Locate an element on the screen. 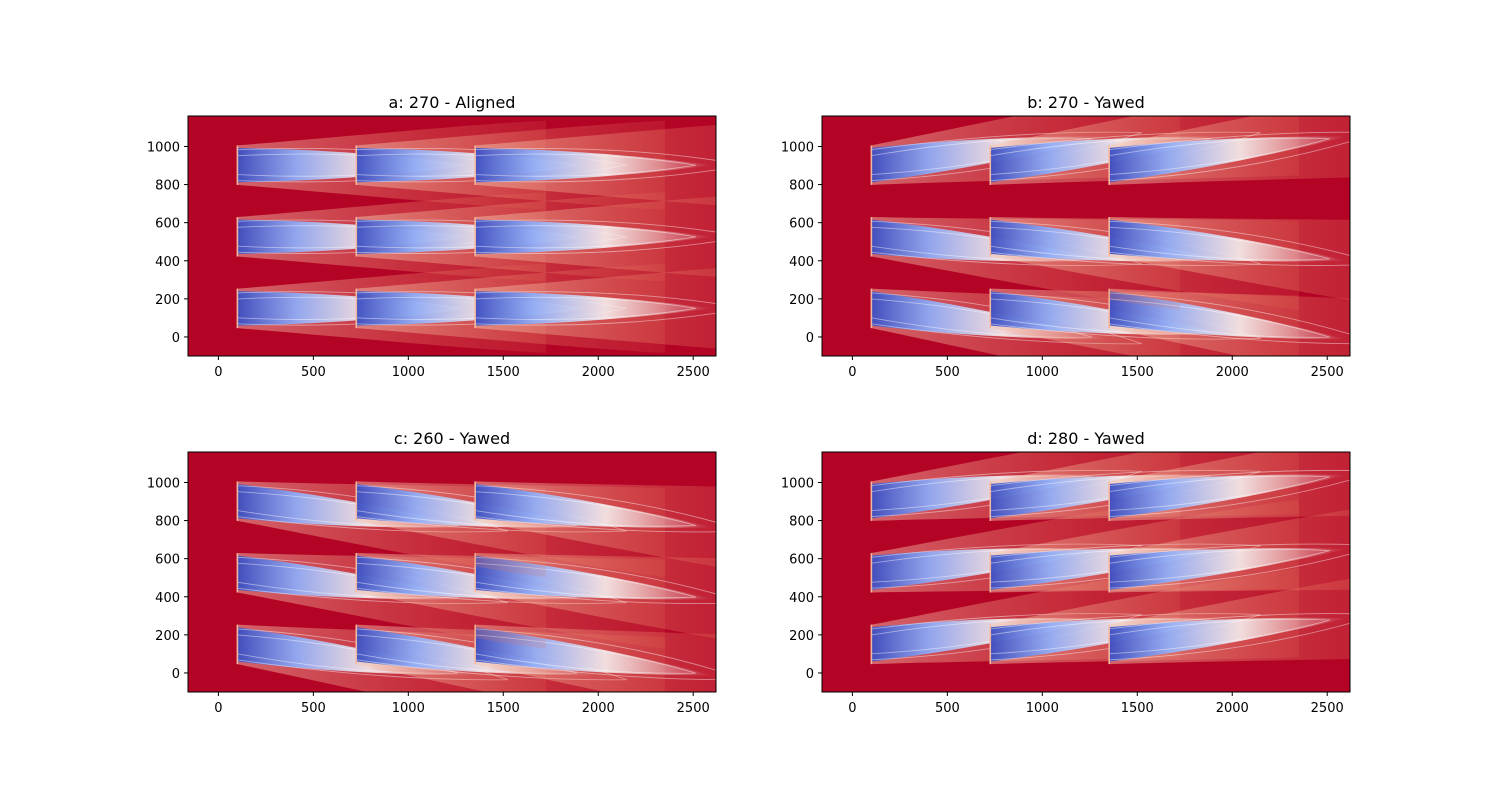  subplot-title: b: 270 - Yawed is located at coordinates (1086, 102).